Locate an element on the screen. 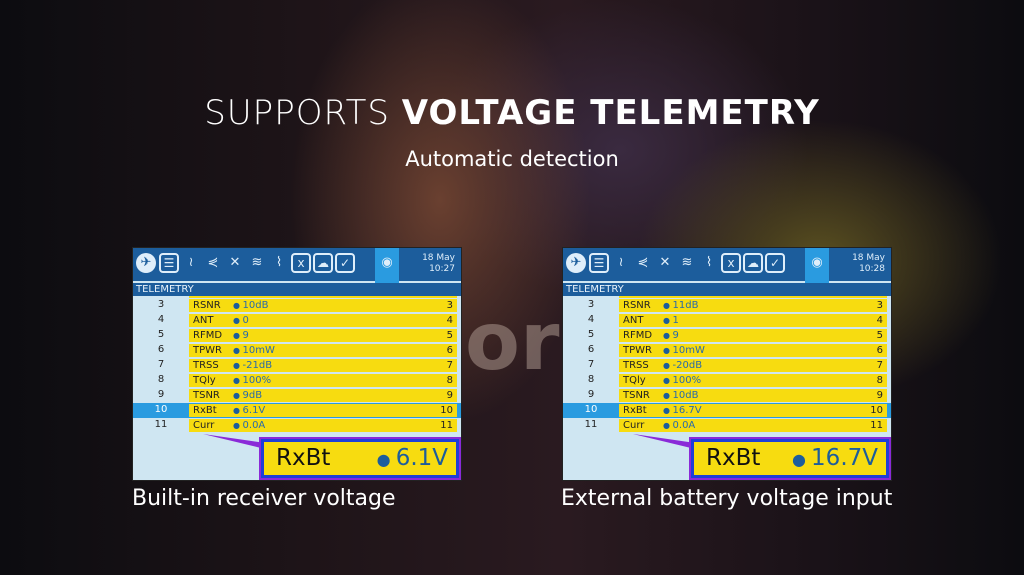 The width and height of the screenshot is (1024, 575). row-number: 10 is located at coordinates (161, 410).